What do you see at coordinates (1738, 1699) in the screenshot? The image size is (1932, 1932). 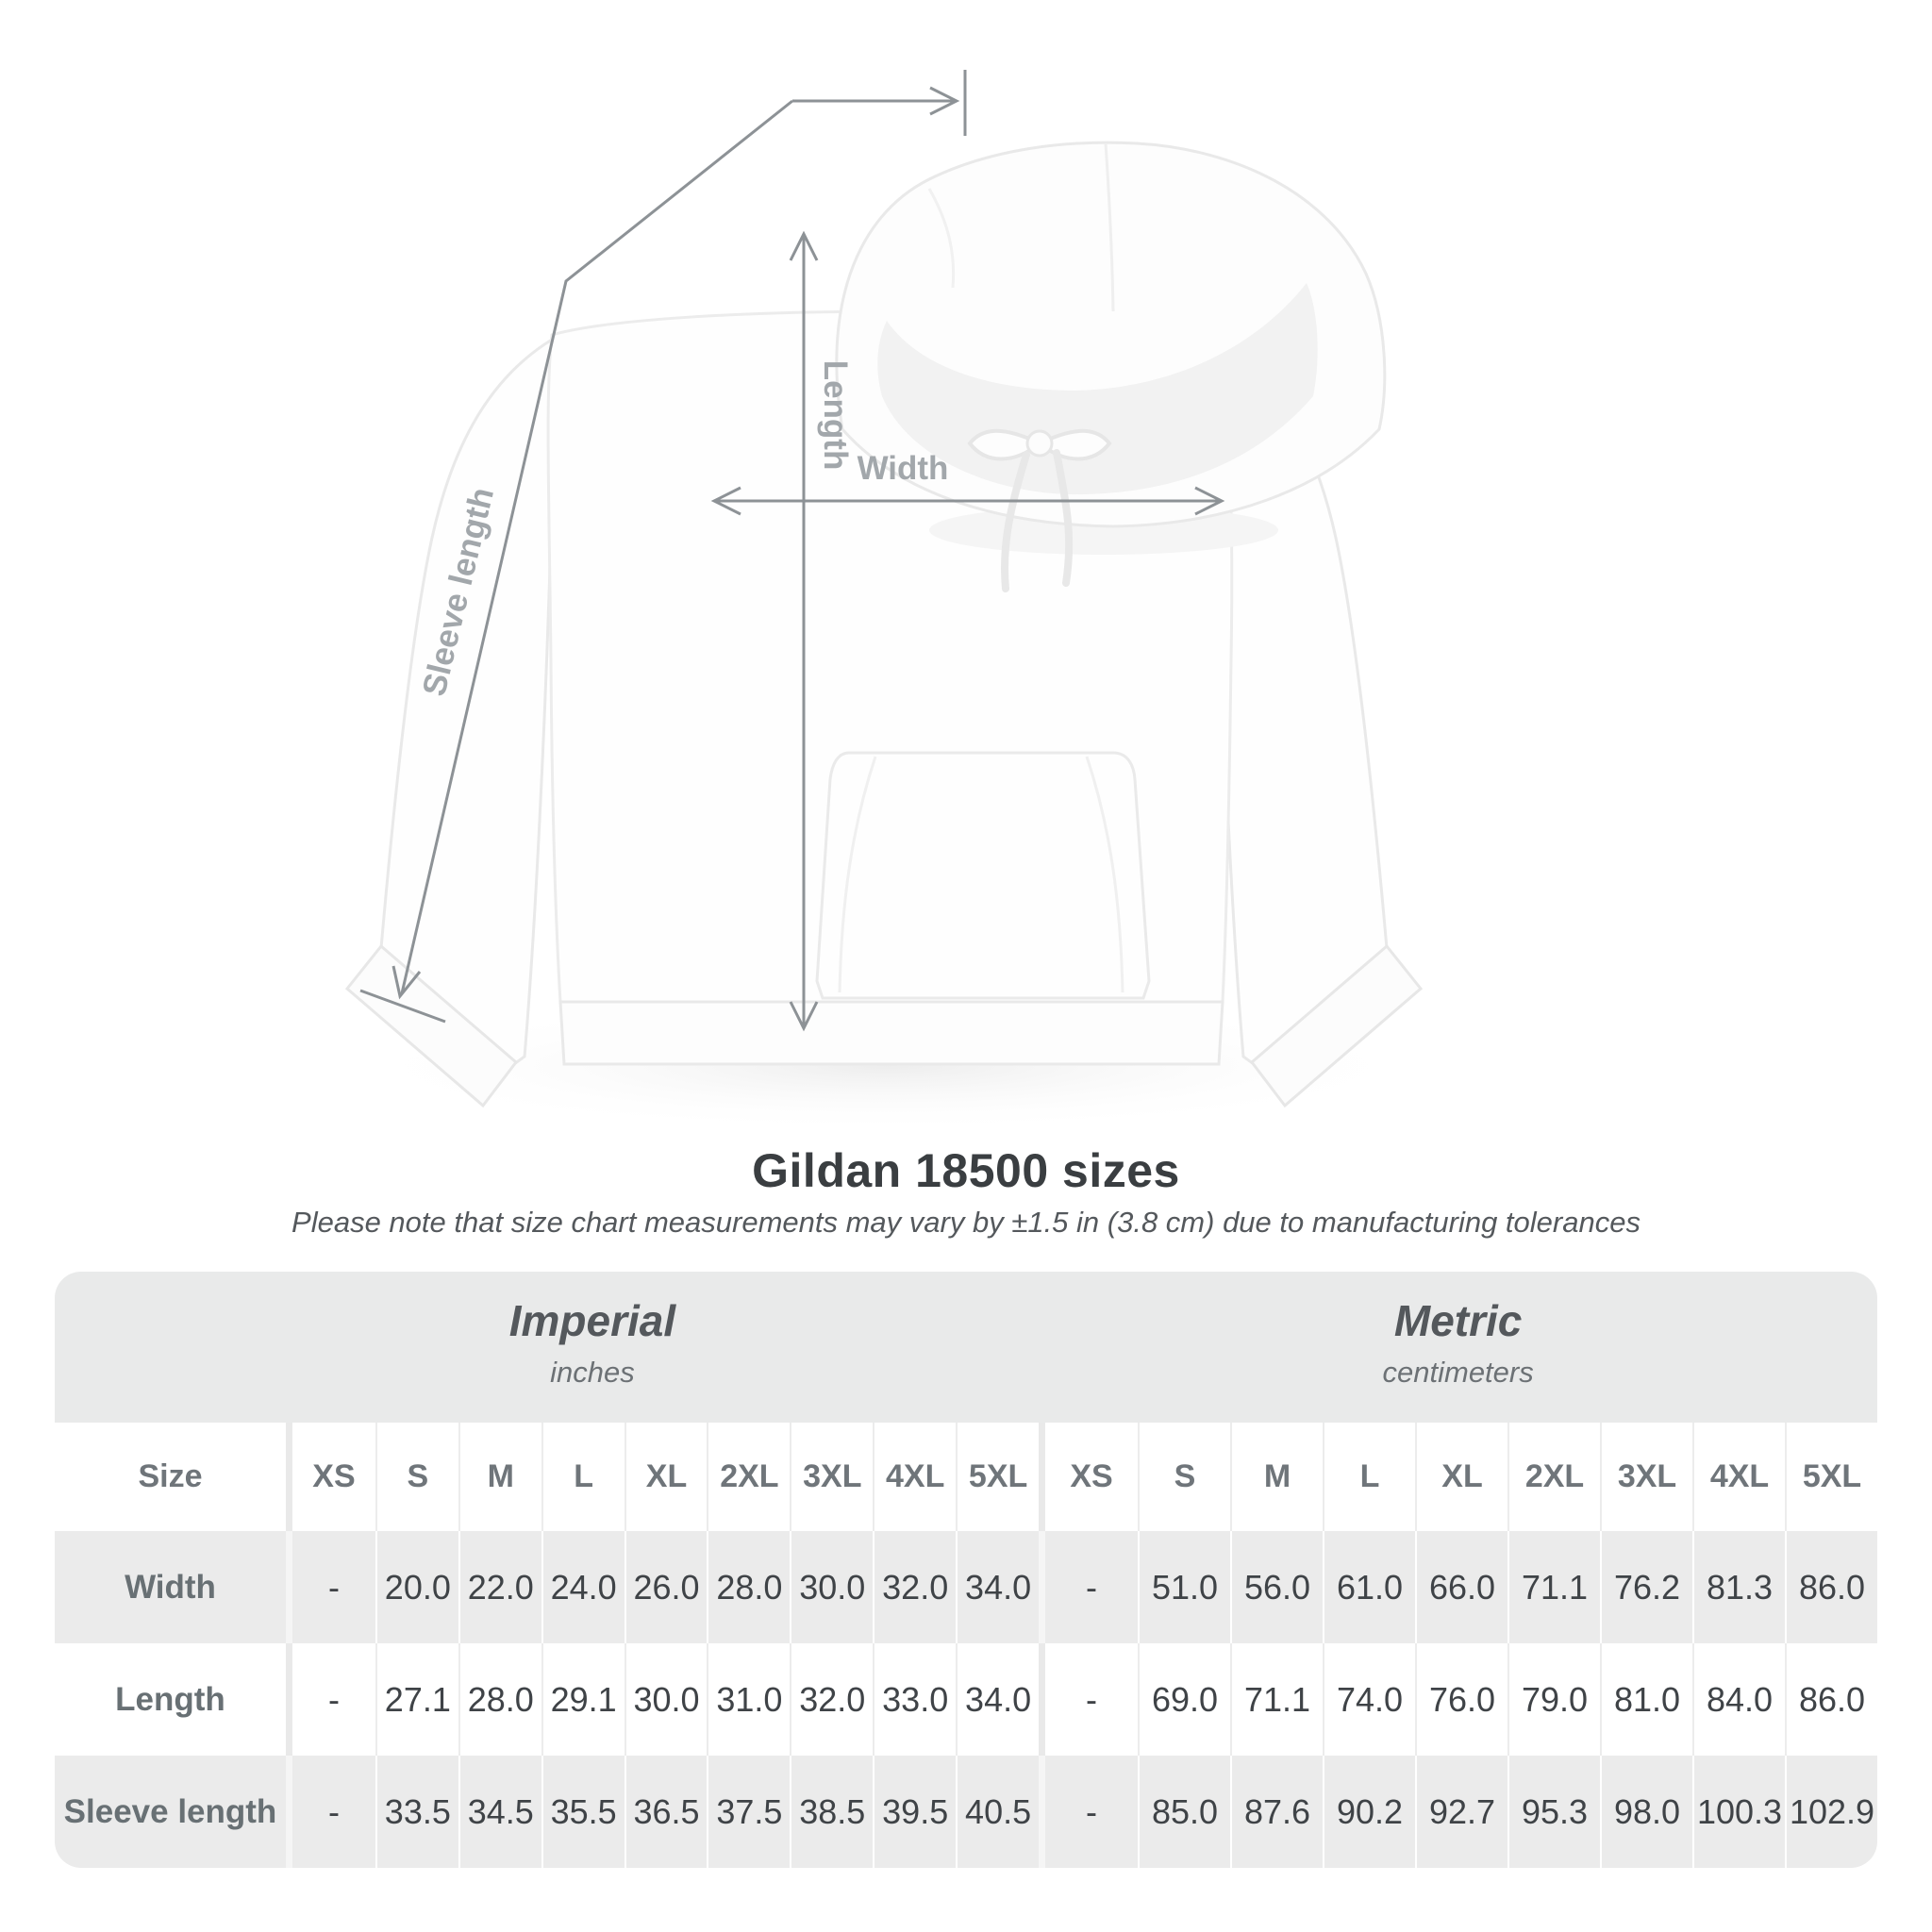 I see `metric-value: 84.0` at bounding box center [1738, 1699].